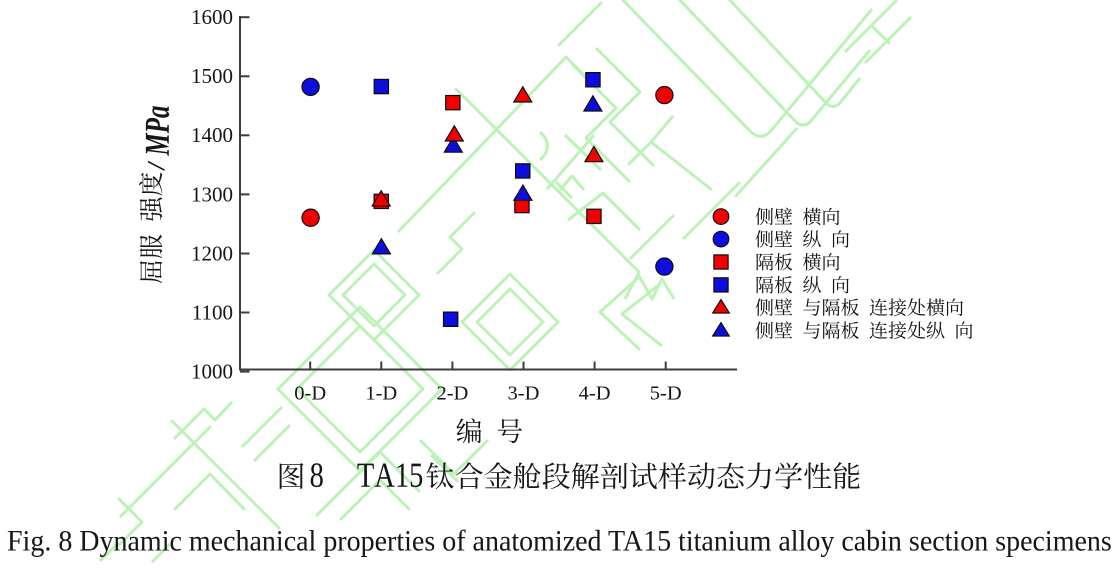  I want to click on svg-text: 5-D, so click(666, 394).